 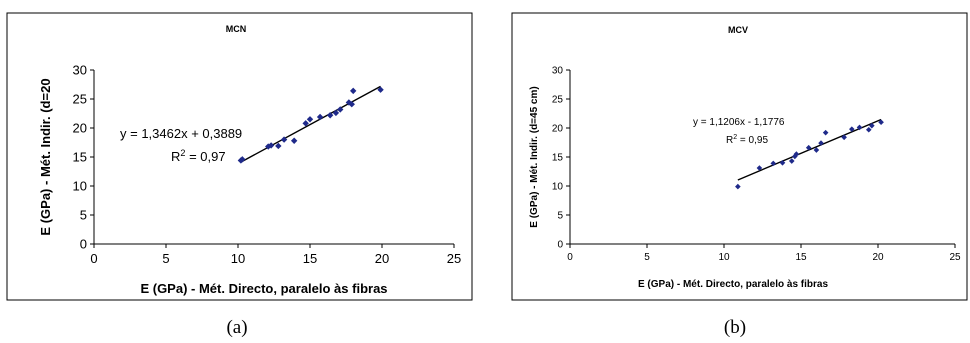 I want to click on y-axis-label: E (GPa) - Mét. Indir. (d=20, so click(x=45, y=156).